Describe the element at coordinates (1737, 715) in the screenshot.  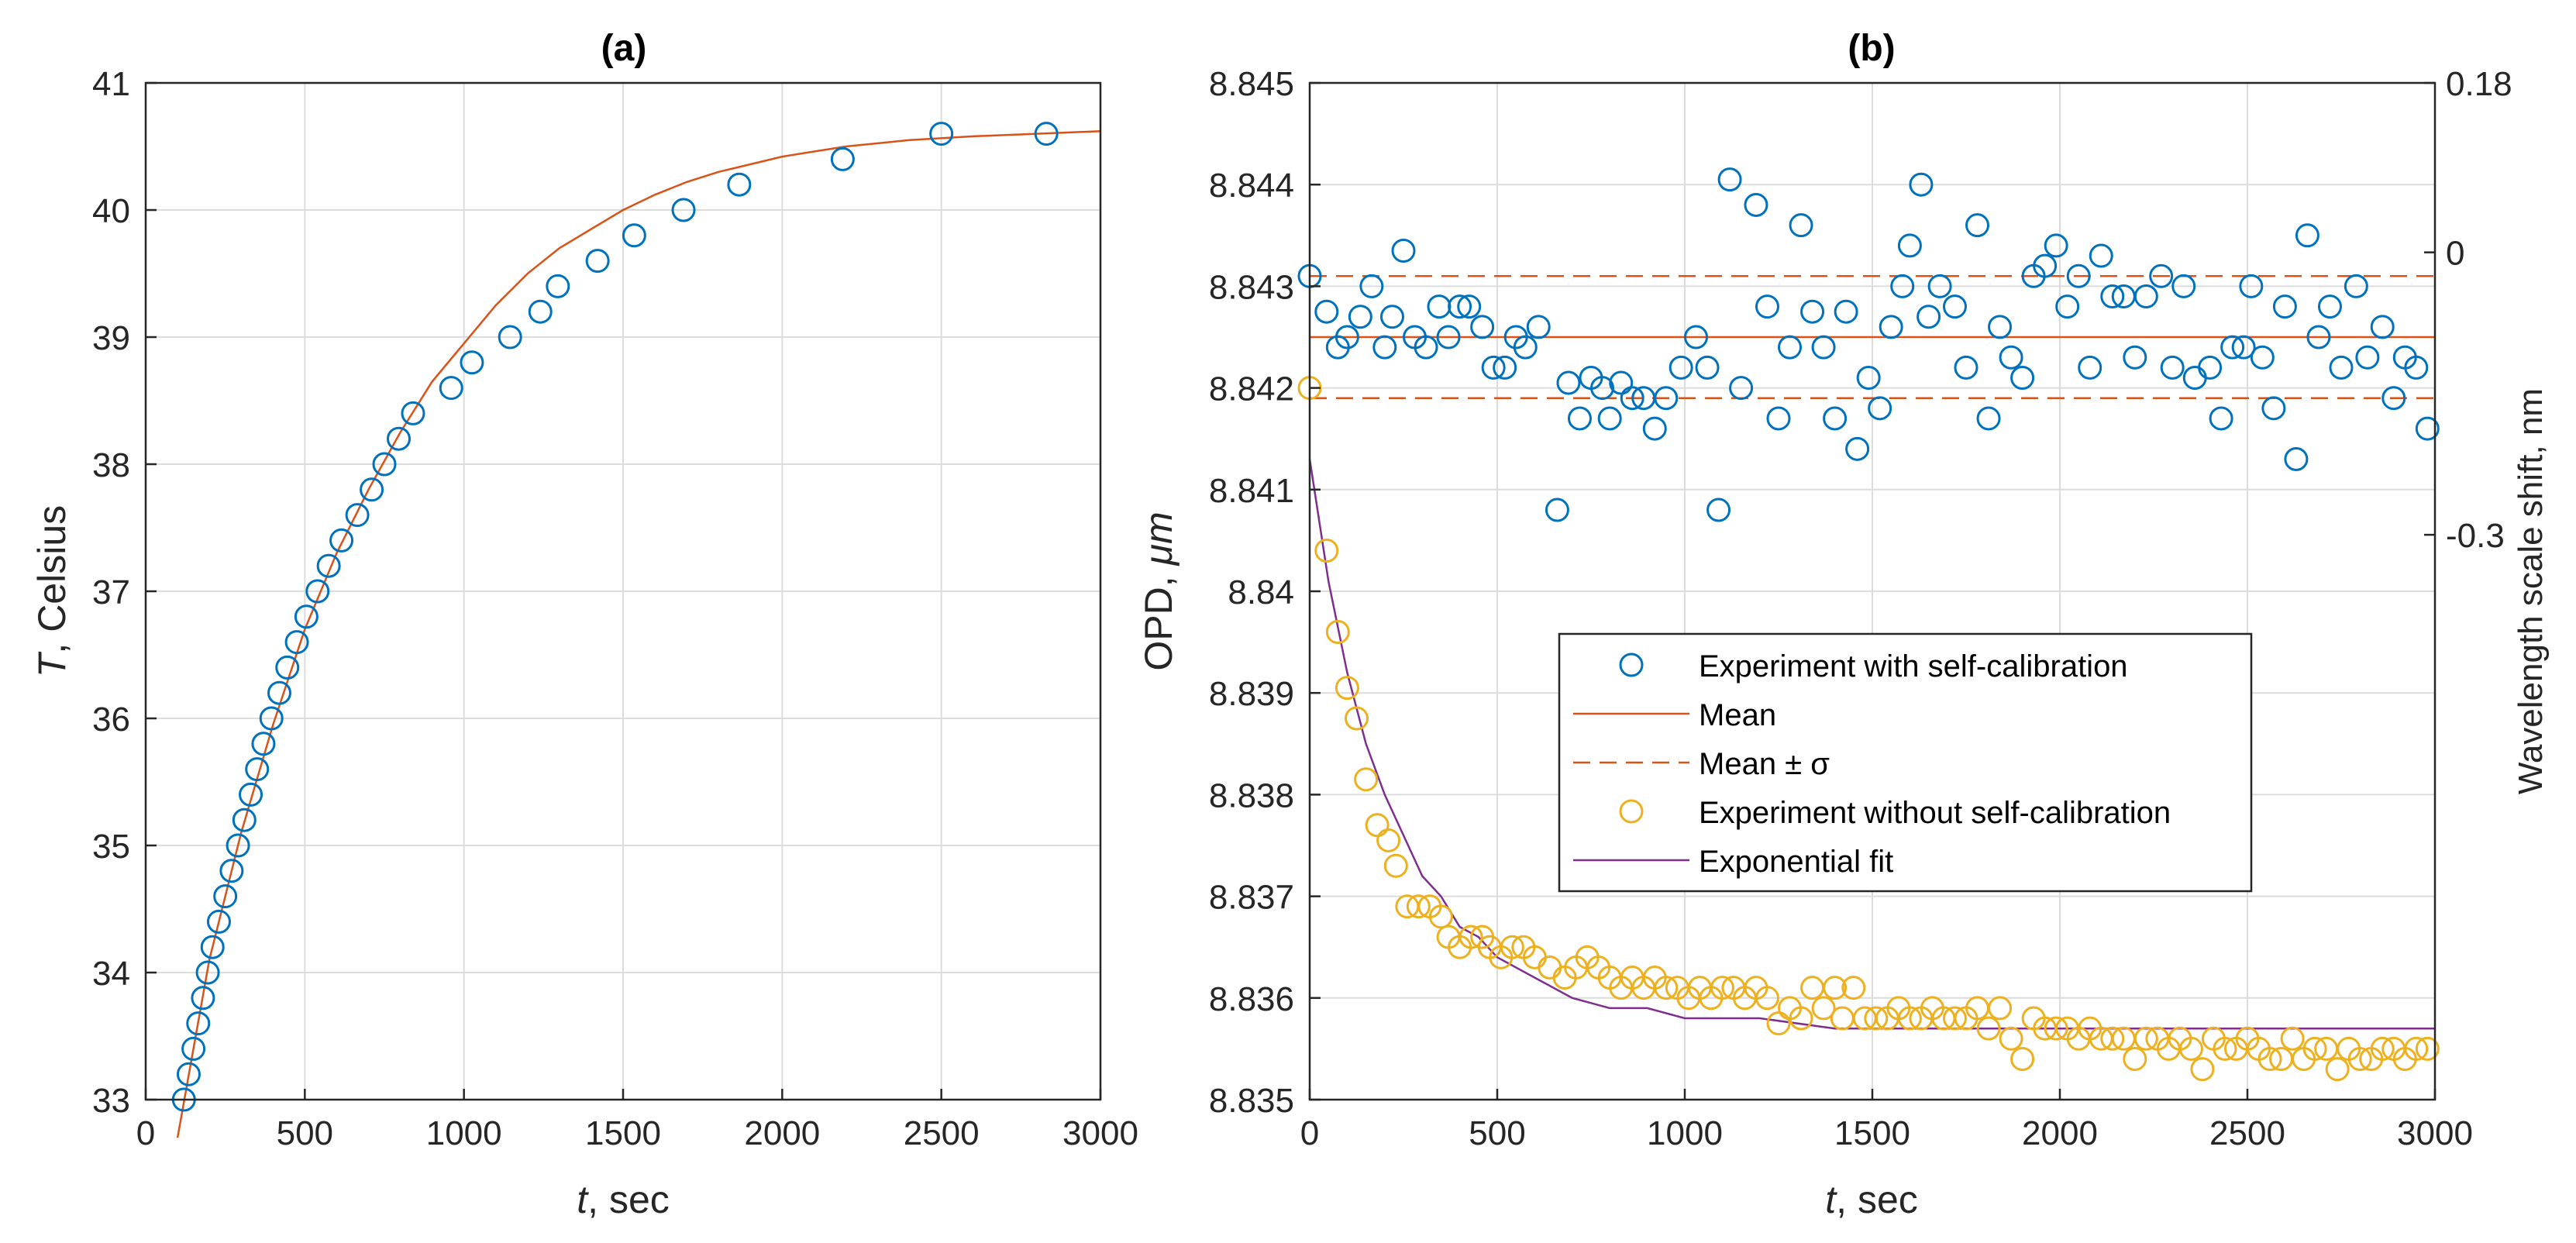
I see `legend-label: Mean` at that location.